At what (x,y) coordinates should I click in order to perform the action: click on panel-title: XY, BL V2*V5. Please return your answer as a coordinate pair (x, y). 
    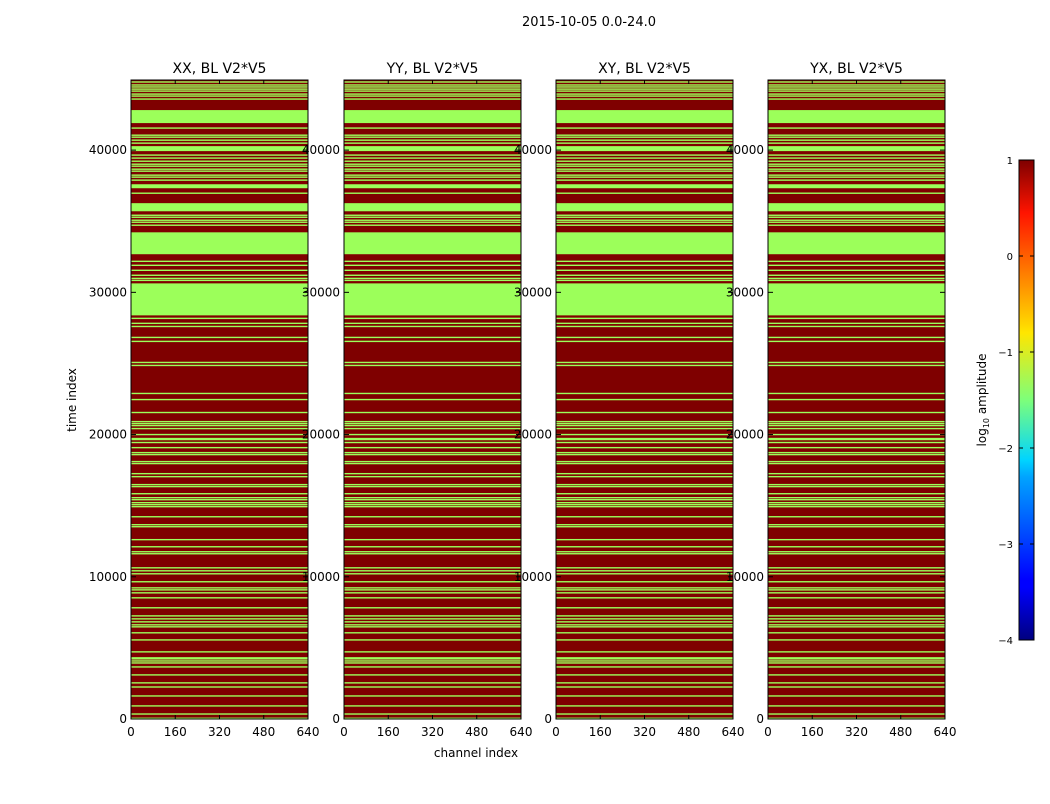
    Looking at the image, I should click on (644, 69).